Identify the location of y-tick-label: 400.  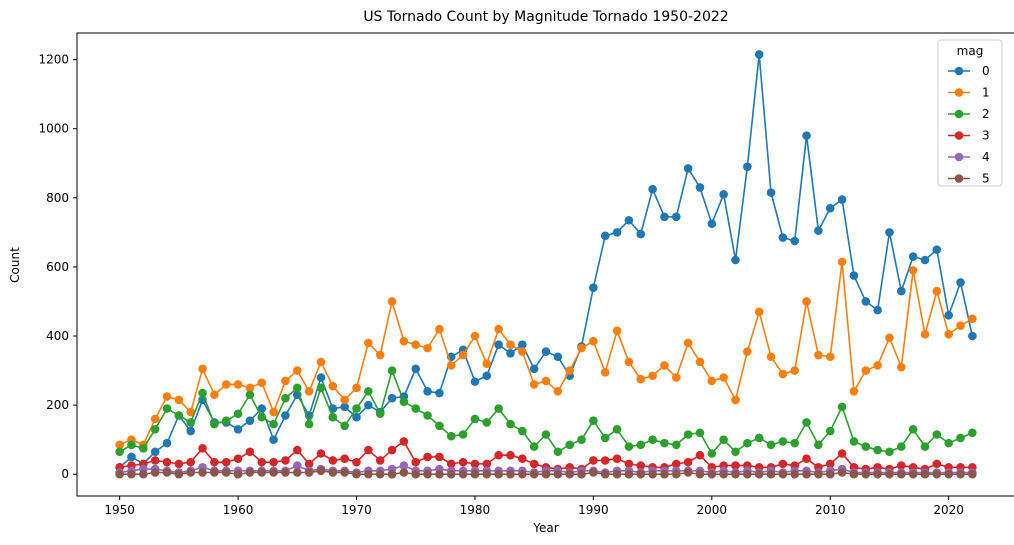
(57, 336).